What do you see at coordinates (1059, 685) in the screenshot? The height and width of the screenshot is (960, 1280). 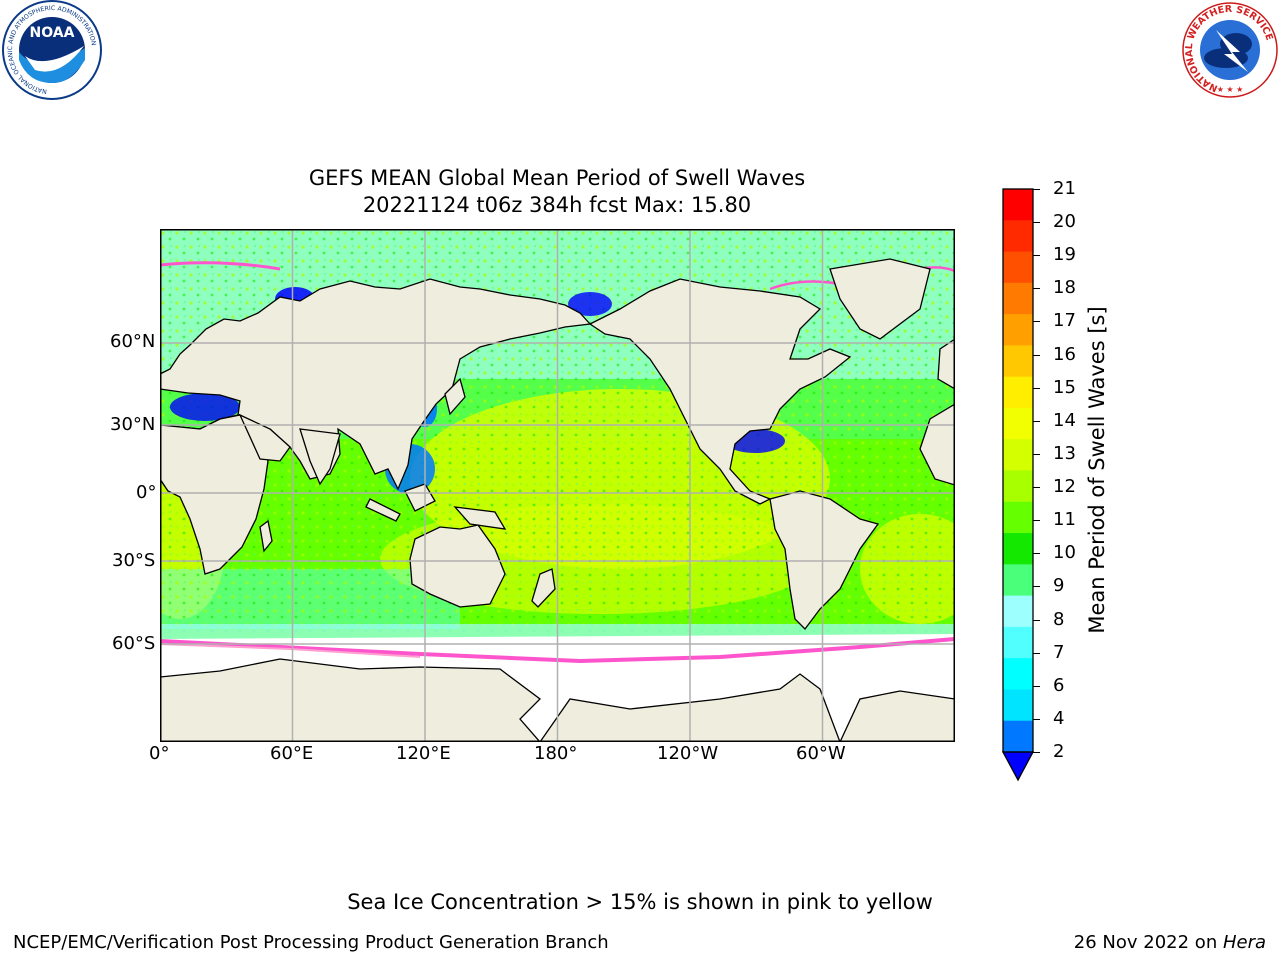 I see `colorbar-tick-label: 6` at bounding box center [1059, 685].